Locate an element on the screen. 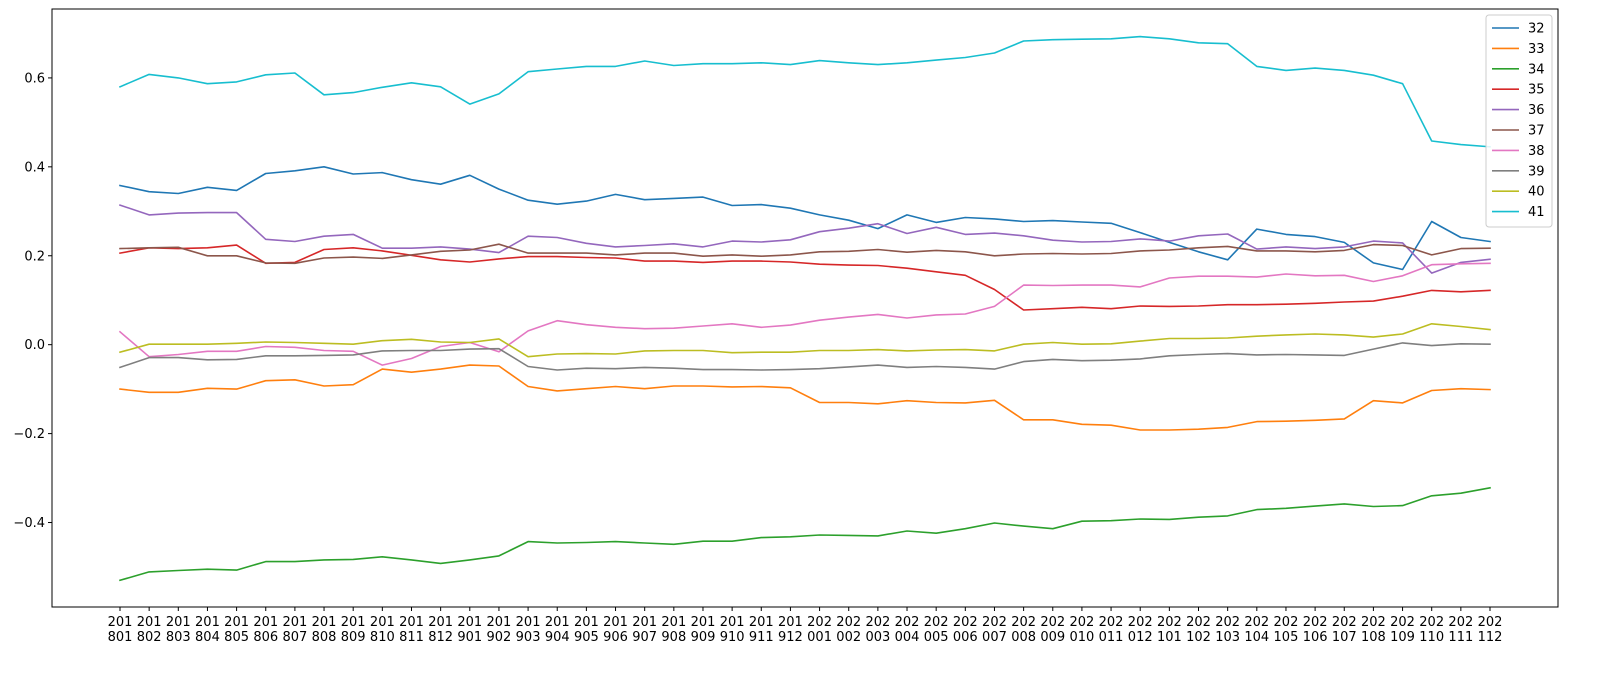 Image resolution: width=1613 pixels, height=675 pixels. x-tick-label: 201 808 is located at coordinates (324, 630).